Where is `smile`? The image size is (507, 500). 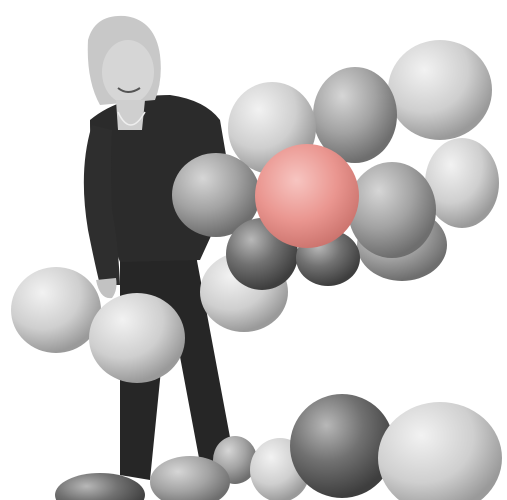
smile is located at coordinates (129, 90).